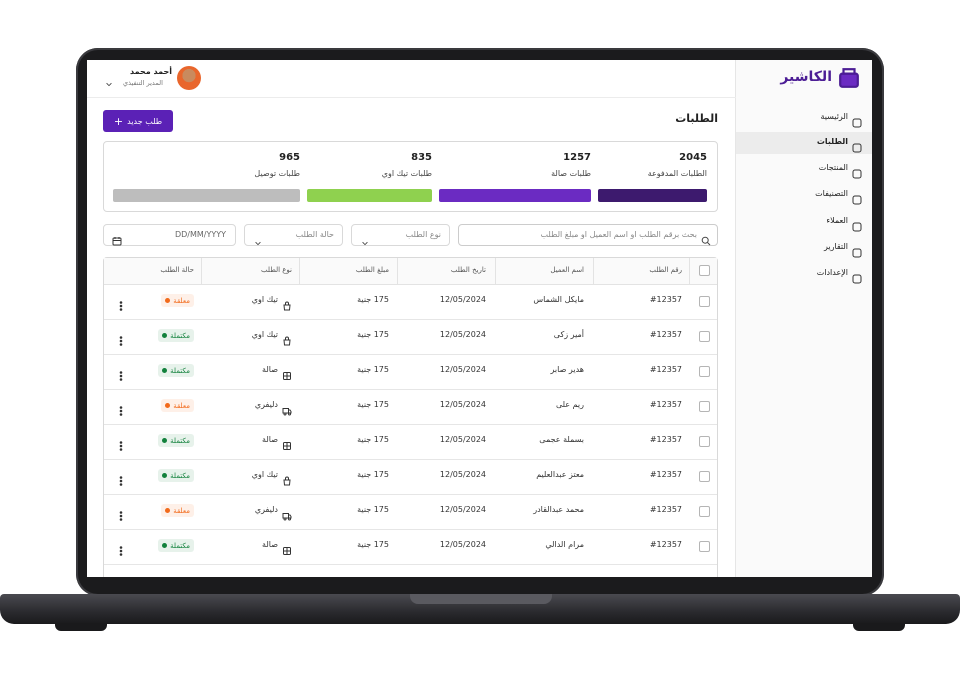  I want to click on nav-item: الطلبات, so click(832, 141).